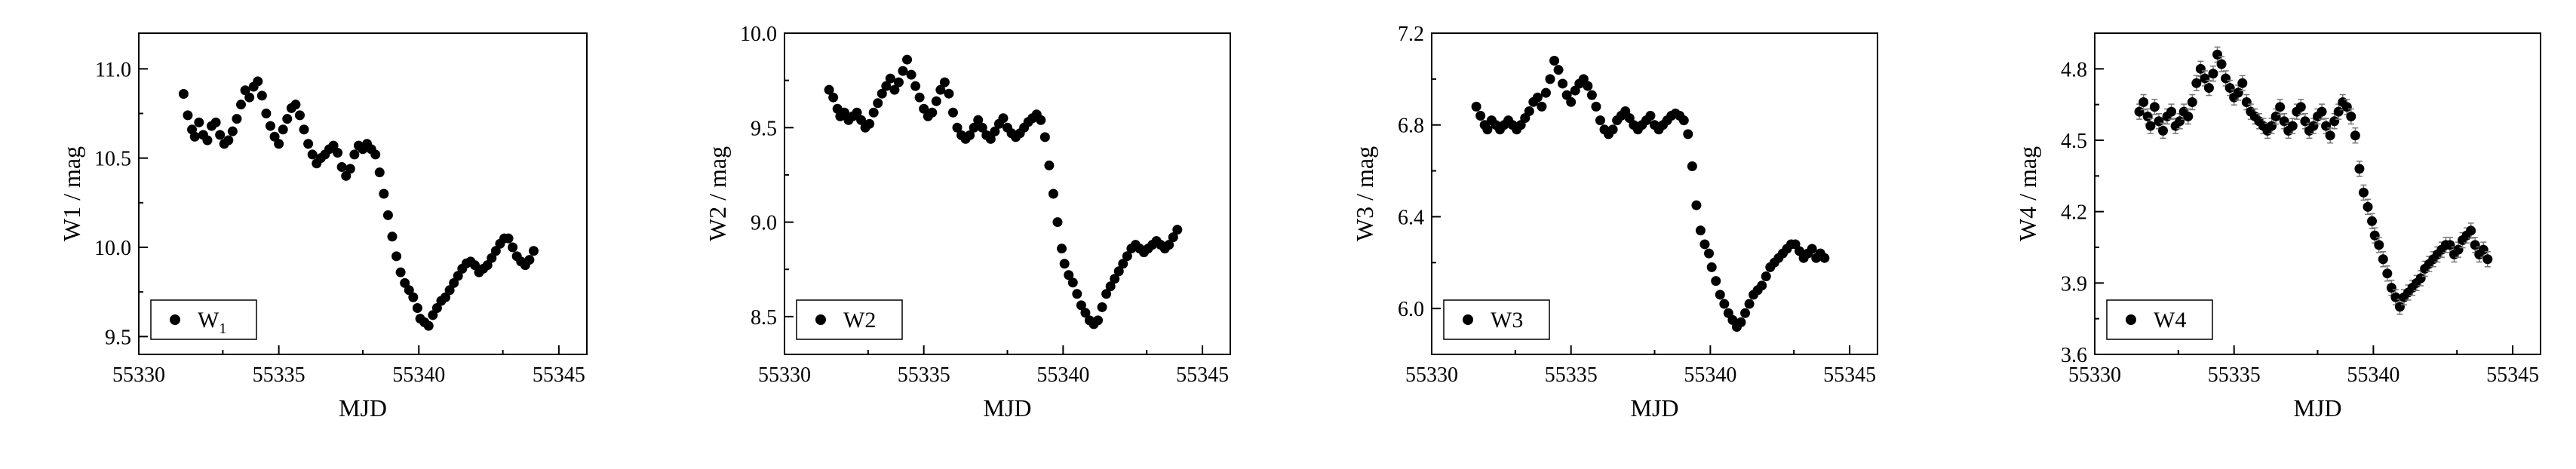  Describe the element at coordinates (1411, 309) in the screenshot. I see `y-tick-label: 6.0` at that location.